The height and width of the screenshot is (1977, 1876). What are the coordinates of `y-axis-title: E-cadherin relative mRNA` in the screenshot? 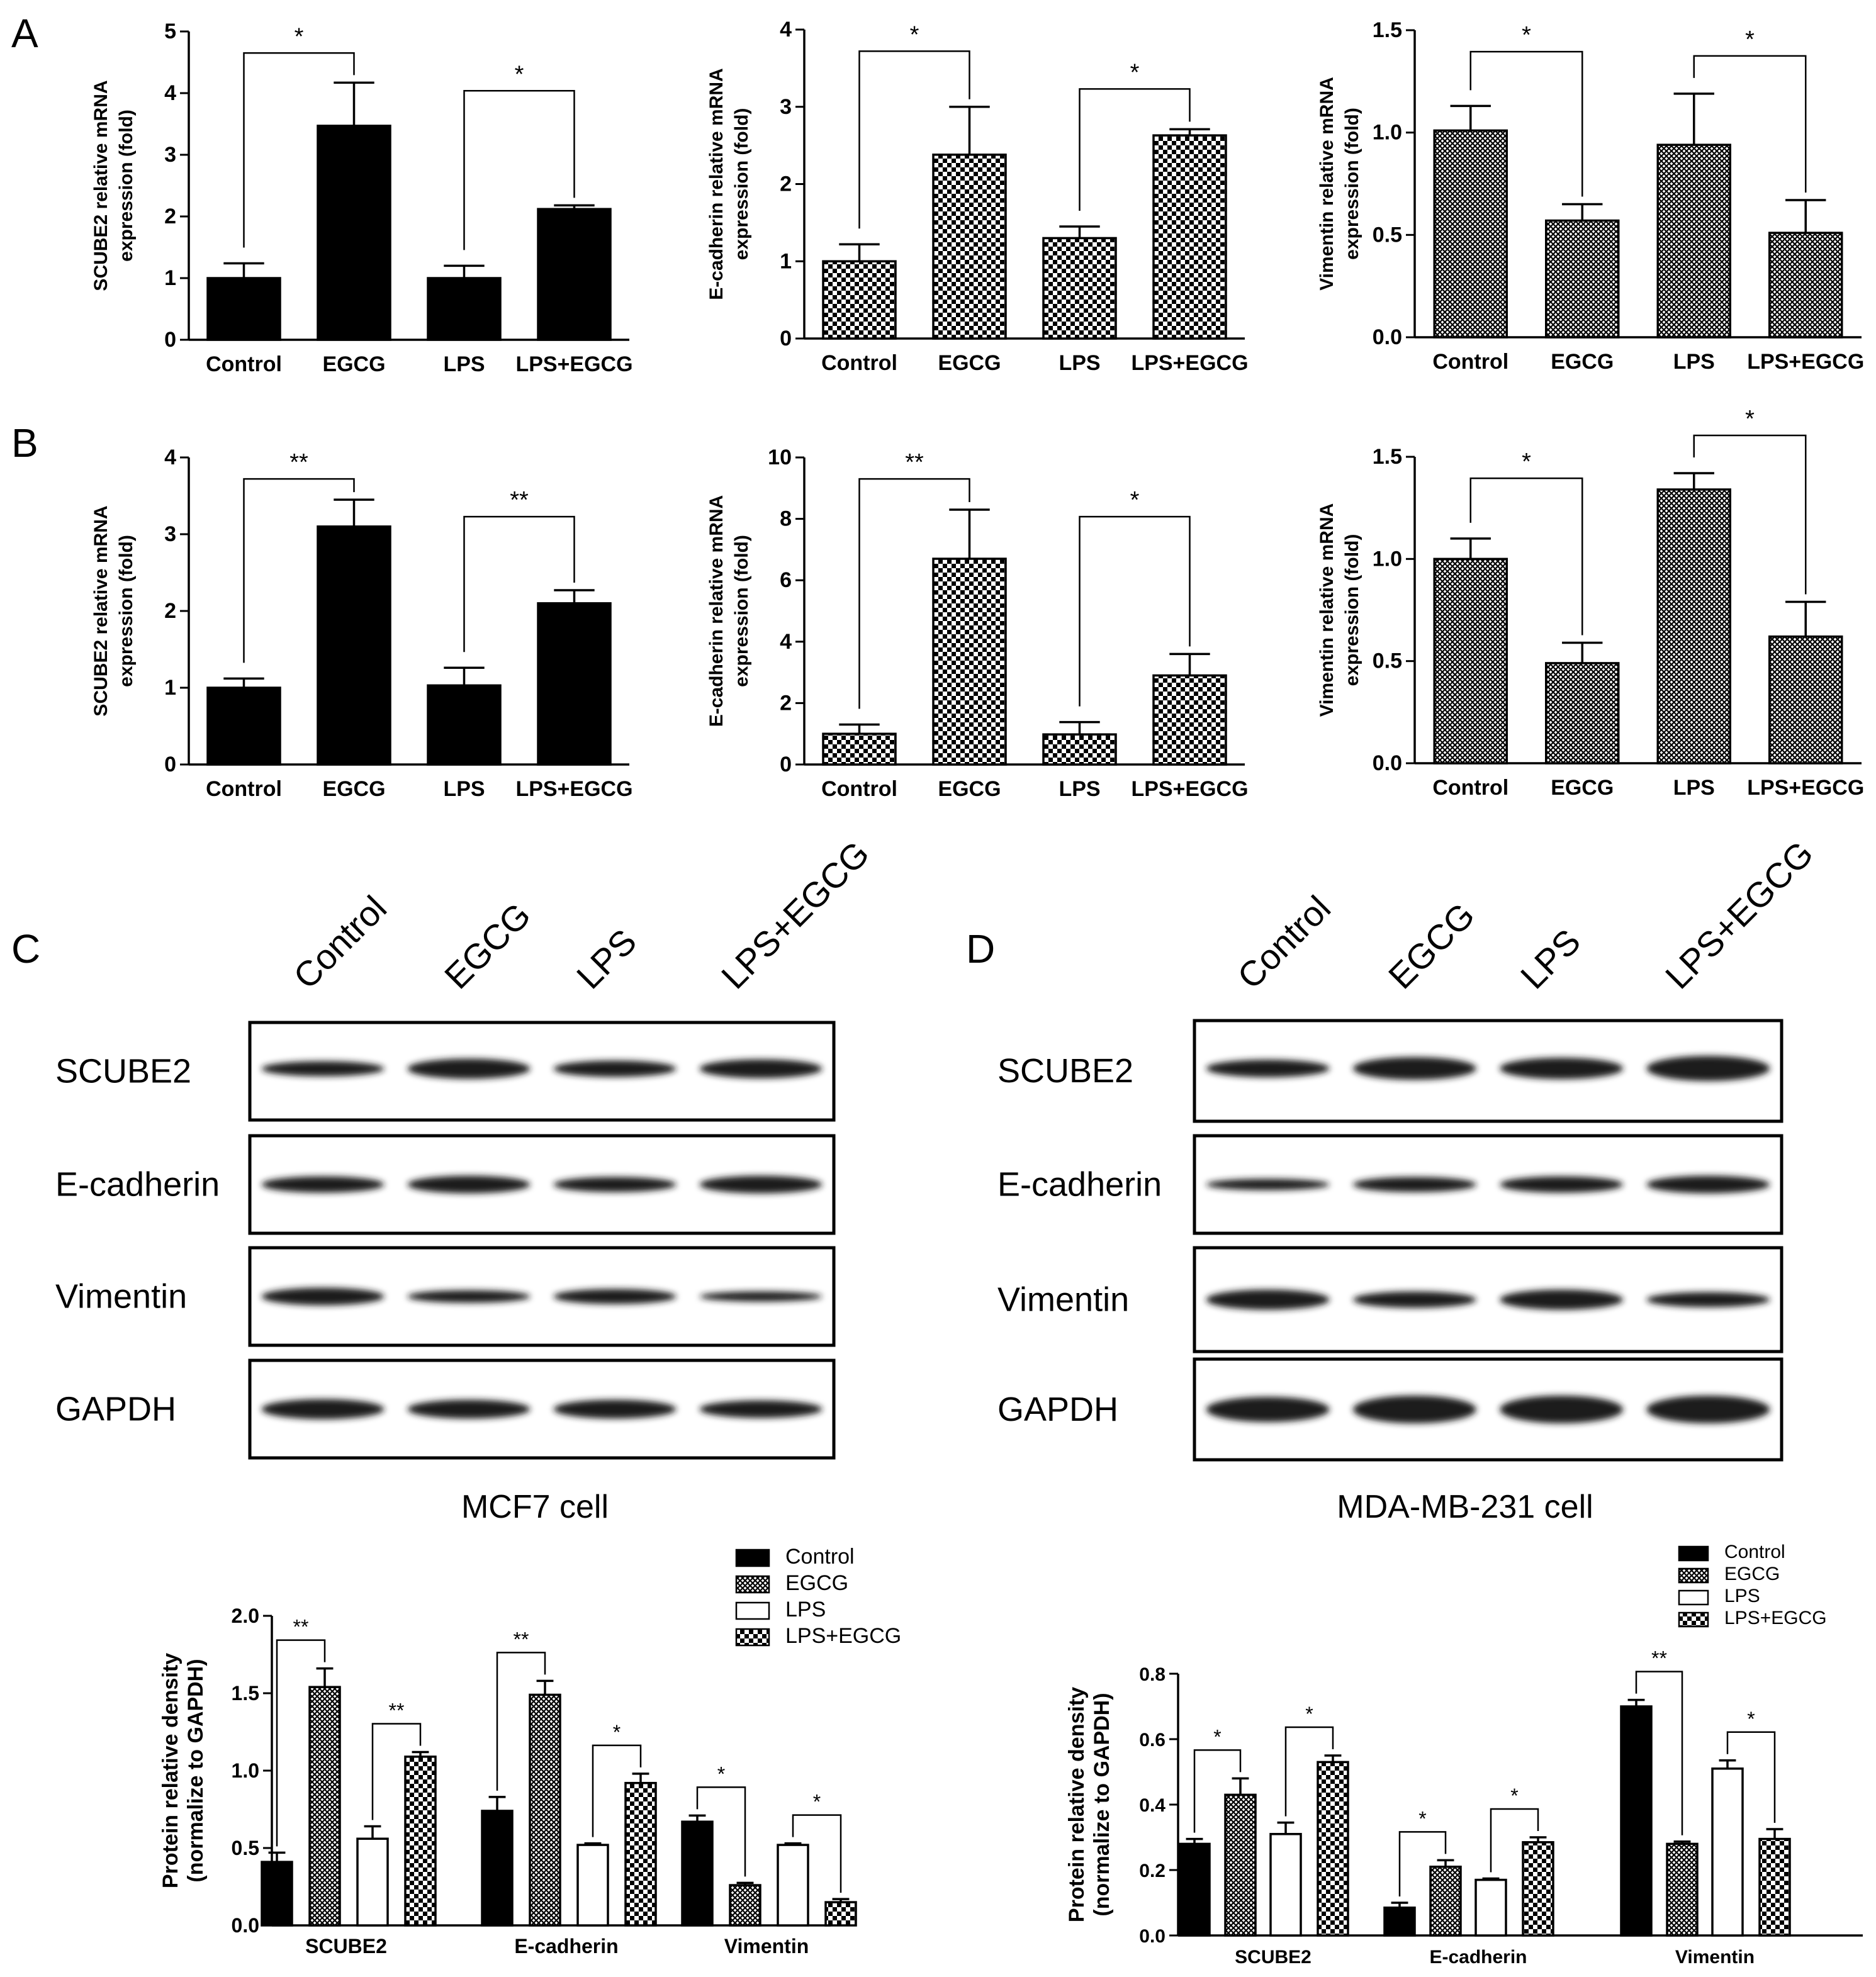 It's located at (716, 184).